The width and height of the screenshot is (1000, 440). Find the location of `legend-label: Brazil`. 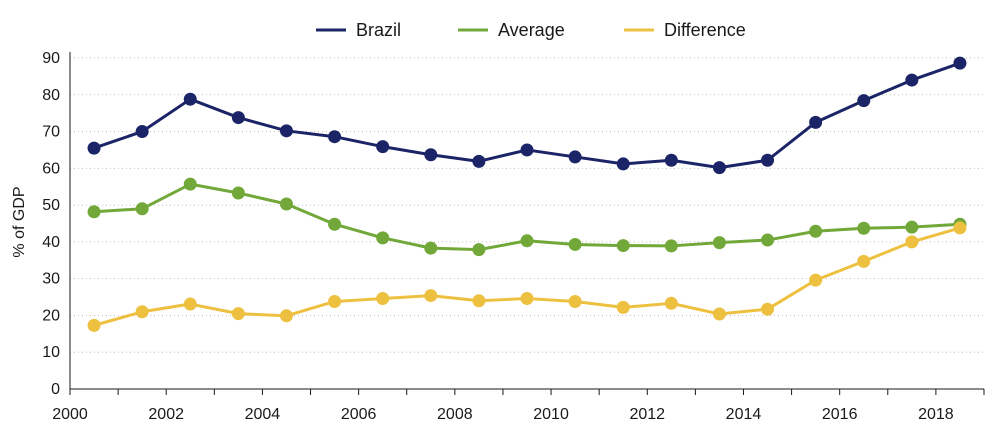

legend-label: Brazil is located at coordinates (378, 30).